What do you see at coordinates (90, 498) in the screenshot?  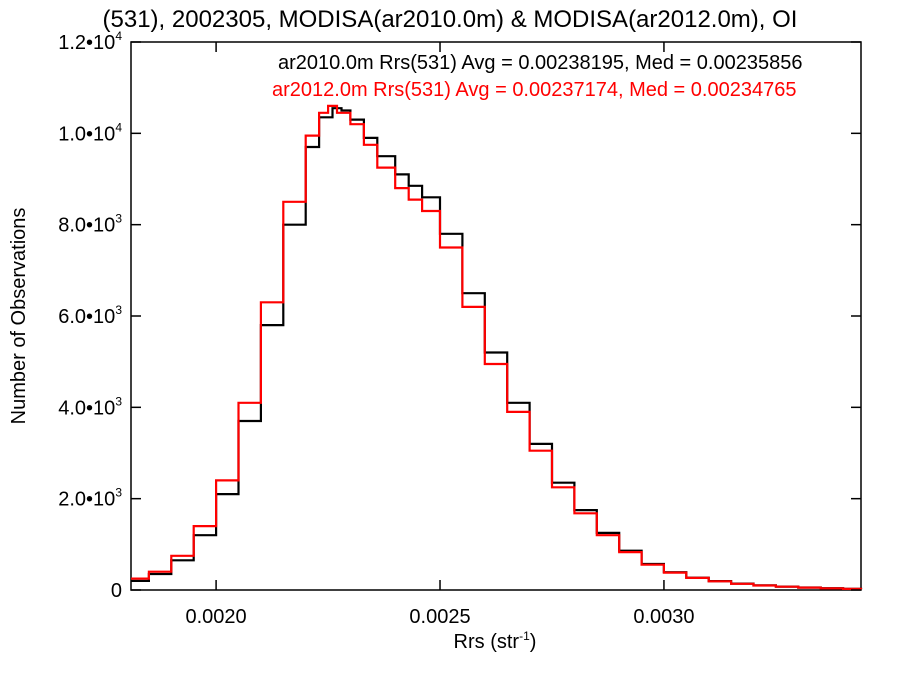 I see `y-tick-label: 2.0•103` at bounding box center [90, 498].